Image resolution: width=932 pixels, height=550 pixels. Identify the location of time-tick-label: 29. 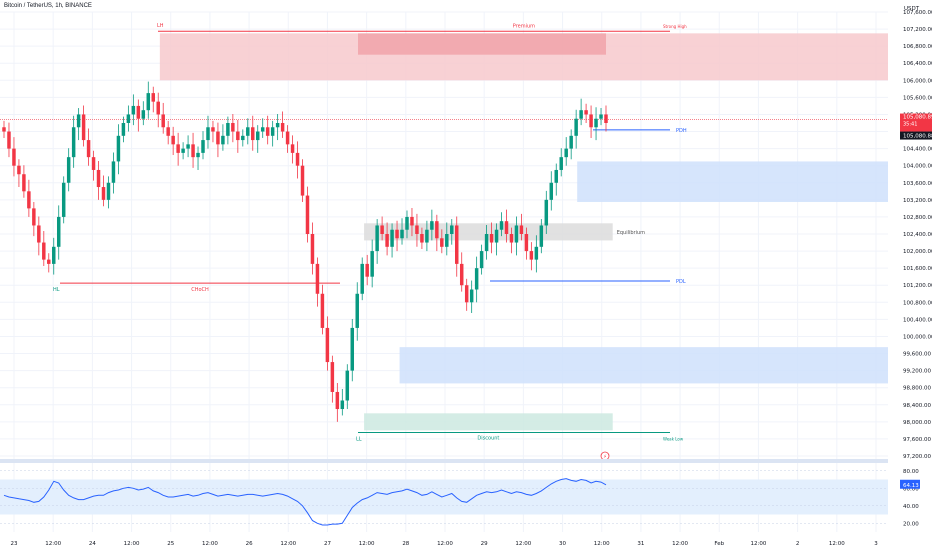
(484, 544).